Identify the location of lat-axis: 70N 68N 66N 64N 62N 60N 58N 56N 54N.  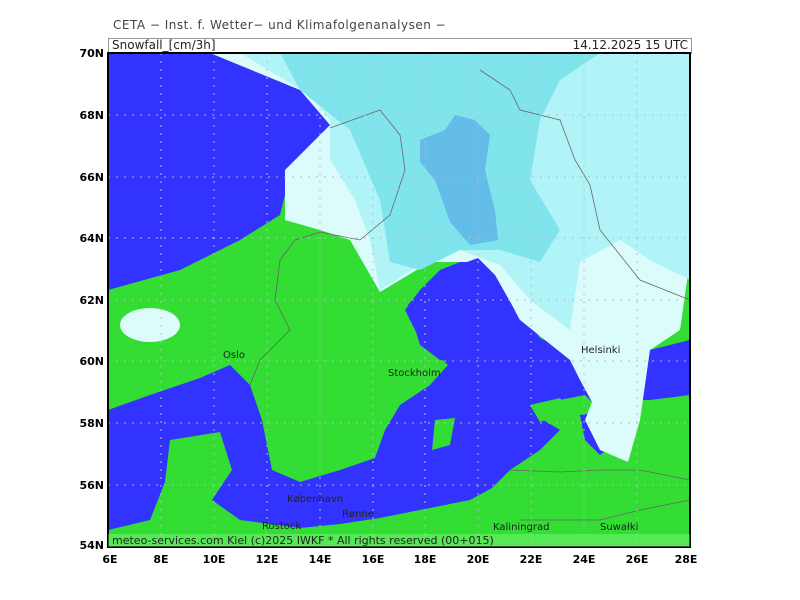
(91, 299).